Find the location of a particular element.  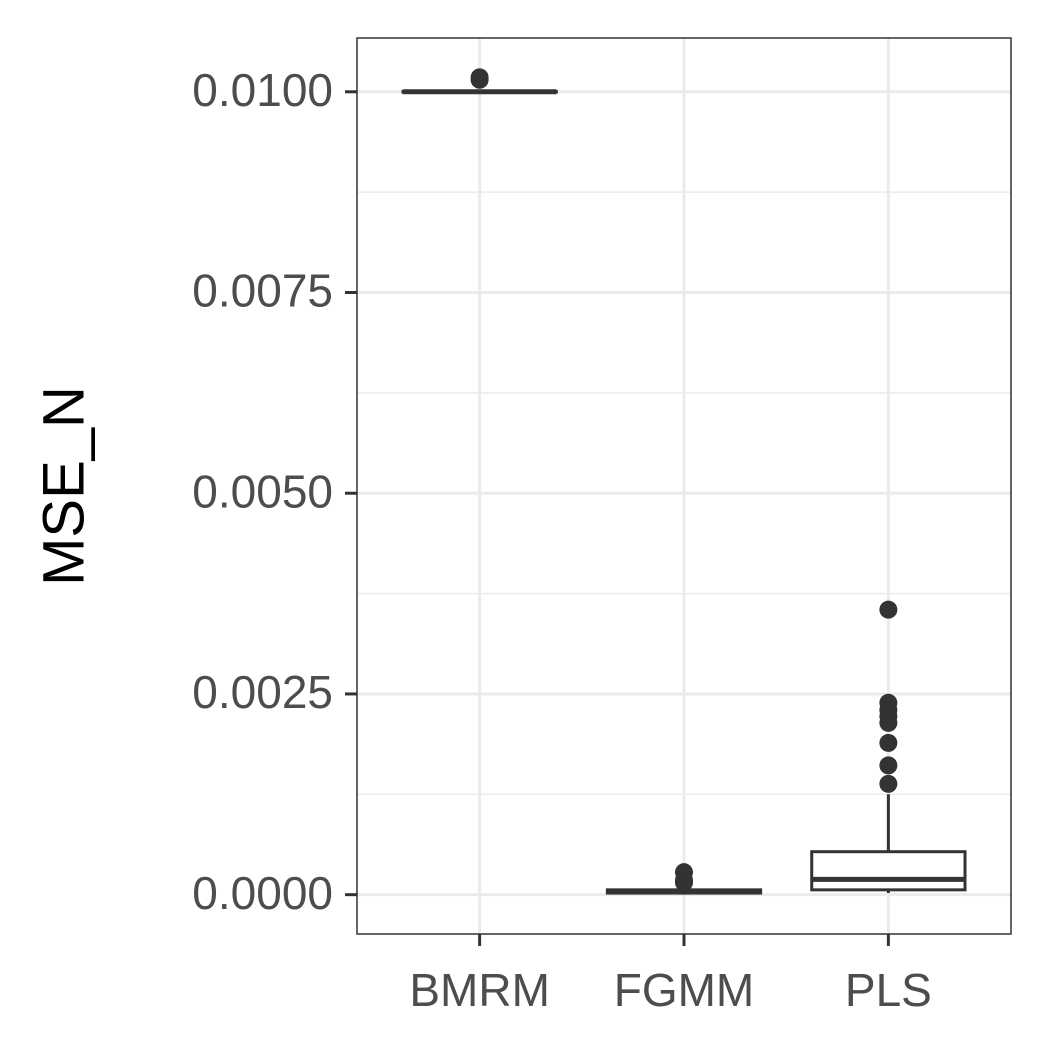

y-tick-label: 0.0050 is located at coordinates (262, 491).